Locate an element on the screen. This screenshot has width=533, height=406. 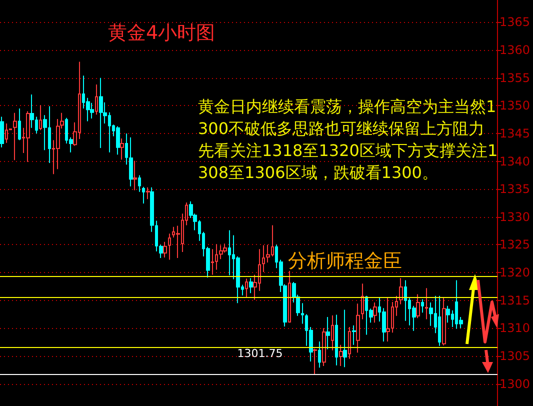
y-tick-label: 1345 is located at coordinates (514, 133).